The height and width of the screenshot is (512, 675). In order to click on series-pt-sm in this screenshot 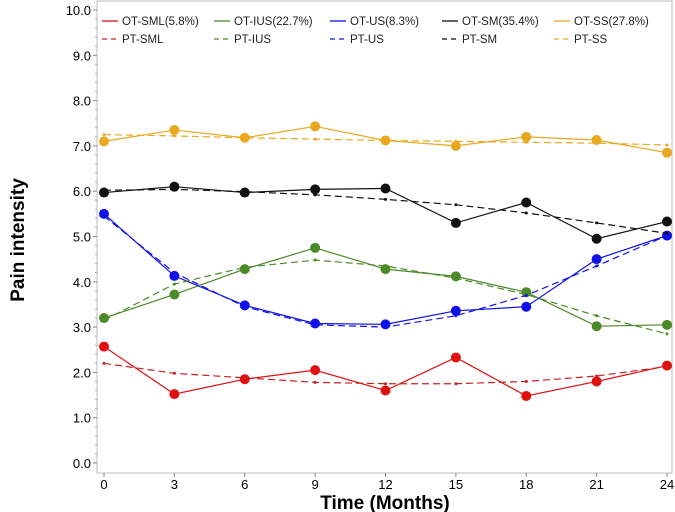, I will do `click(385, 211)`.